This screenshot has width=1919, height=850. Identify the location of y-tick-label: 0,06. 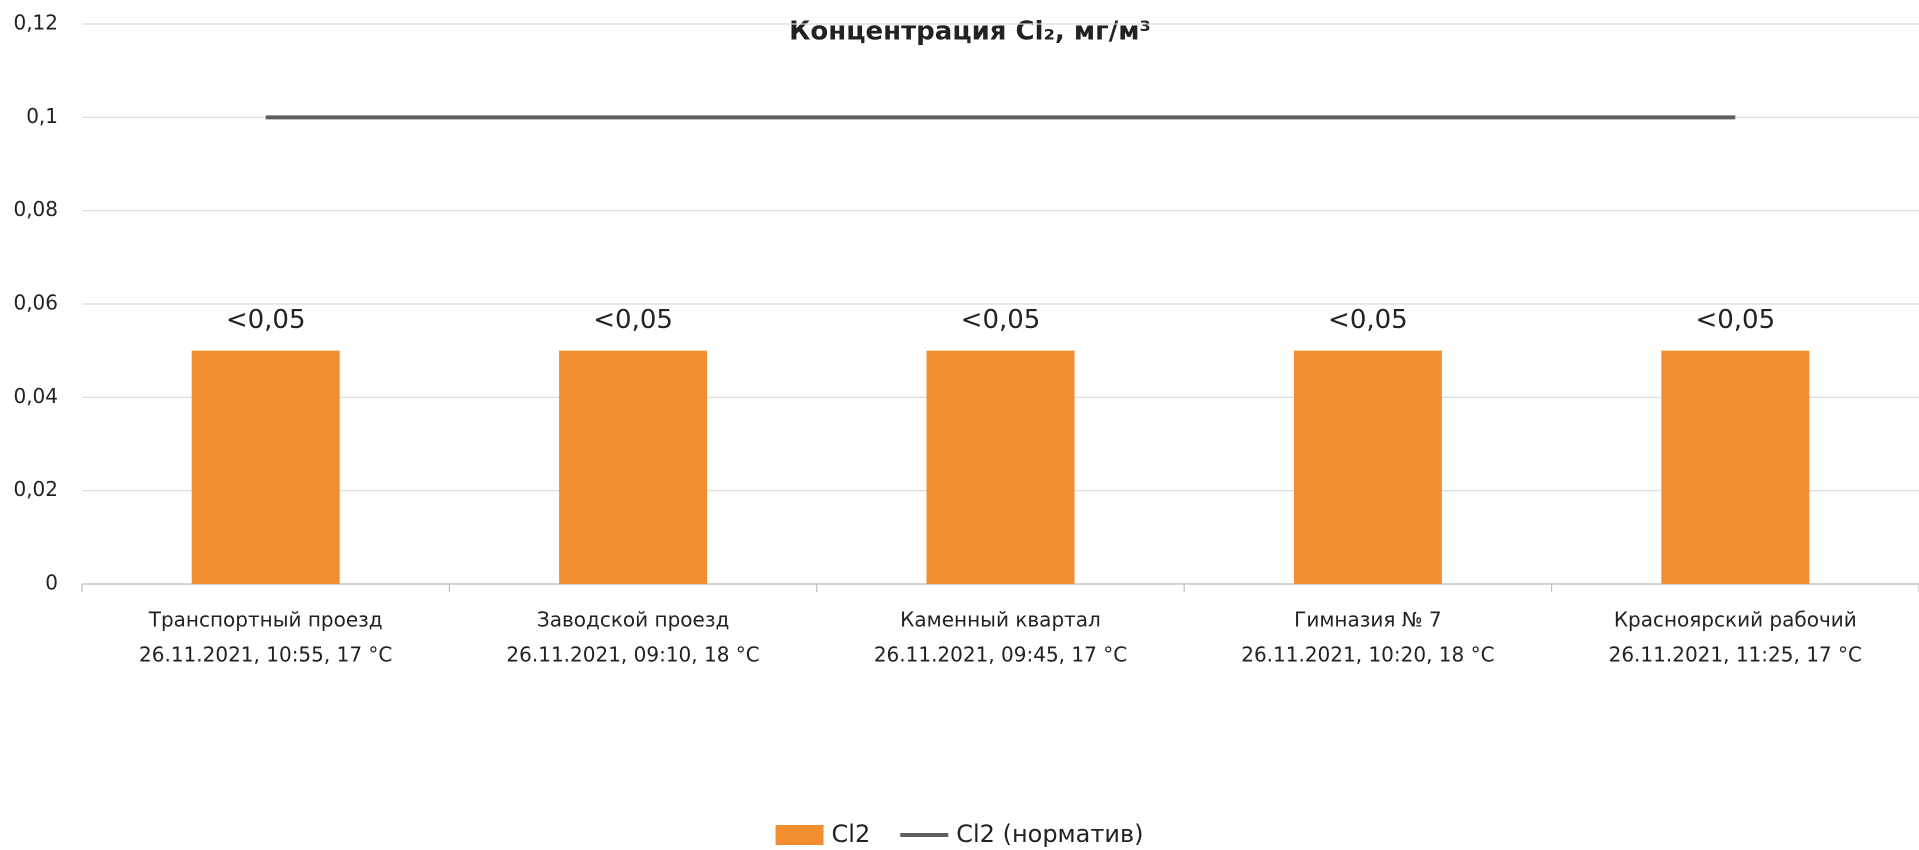
(35, 303).